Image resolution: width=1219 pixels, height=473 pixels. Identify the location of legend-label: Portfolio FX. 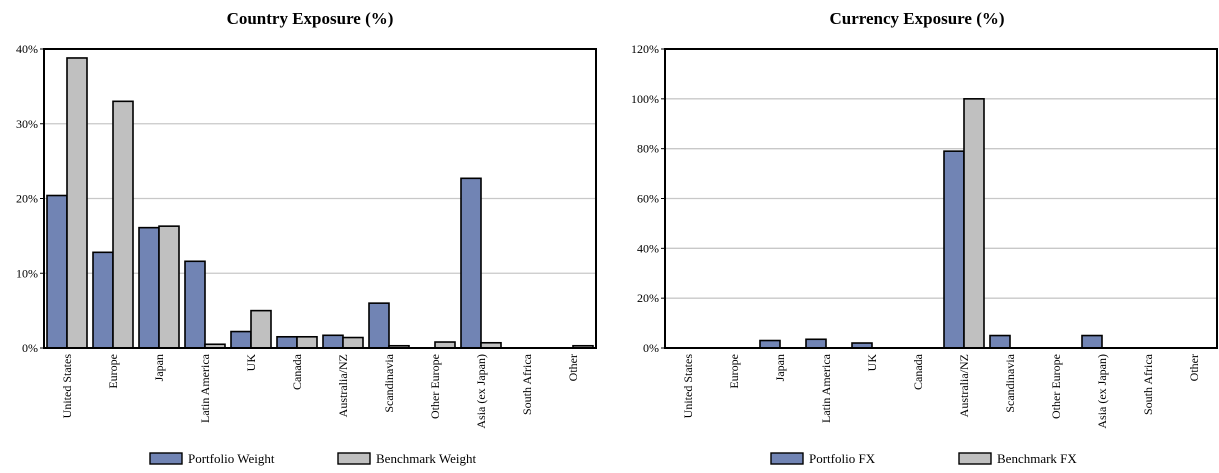
(842, 458).